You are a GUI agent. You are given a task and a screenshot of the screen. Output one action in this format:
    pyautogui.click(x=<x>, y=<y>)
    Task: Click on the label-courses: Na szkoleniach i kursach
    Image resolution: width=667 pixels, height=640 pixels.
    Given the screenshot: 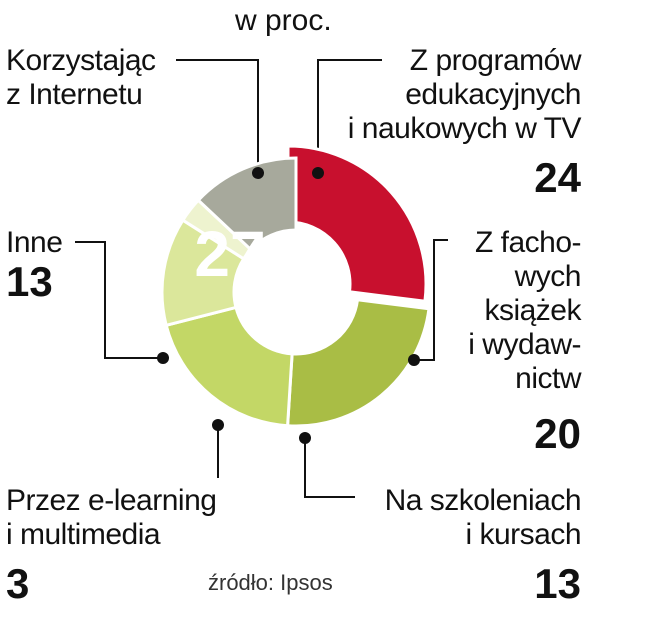 What is the action you would take?
    pyautogui.click(x=483, y=517)
    